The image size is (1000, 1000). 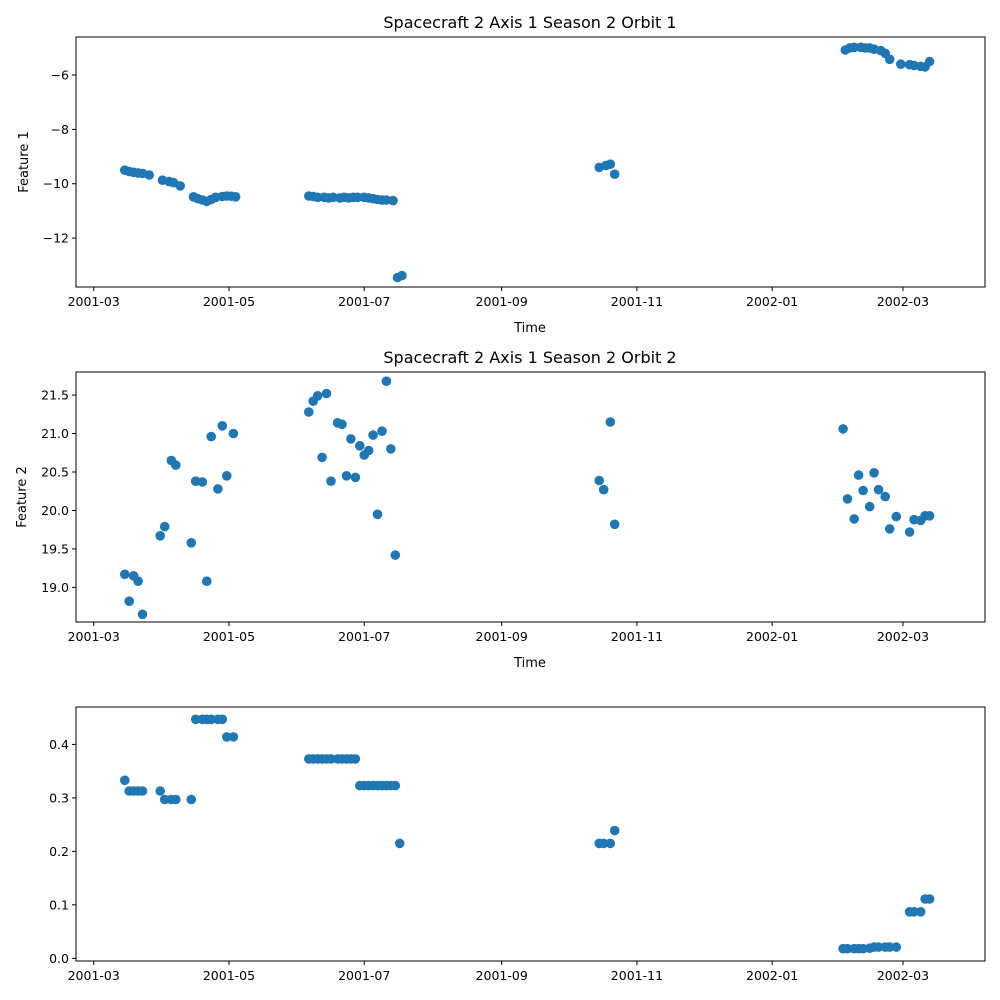 What do you see at coordinates (60, 75) in the screenshot?
I see `y-tick-label: −6` at bounding box center [60, 75].